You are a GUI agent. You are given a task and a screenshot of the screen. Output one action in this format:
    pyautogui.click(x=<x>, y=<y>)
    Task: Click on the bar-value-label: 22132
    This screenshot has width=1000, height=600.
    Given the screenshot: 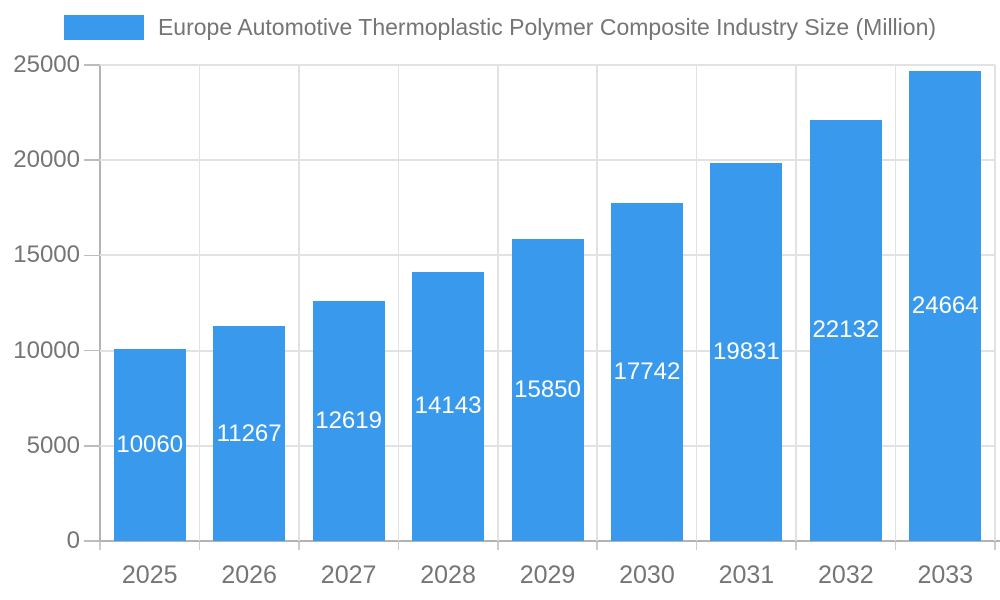 What is the action you would take?
    pyautogui.click(x=846, y=330)
    